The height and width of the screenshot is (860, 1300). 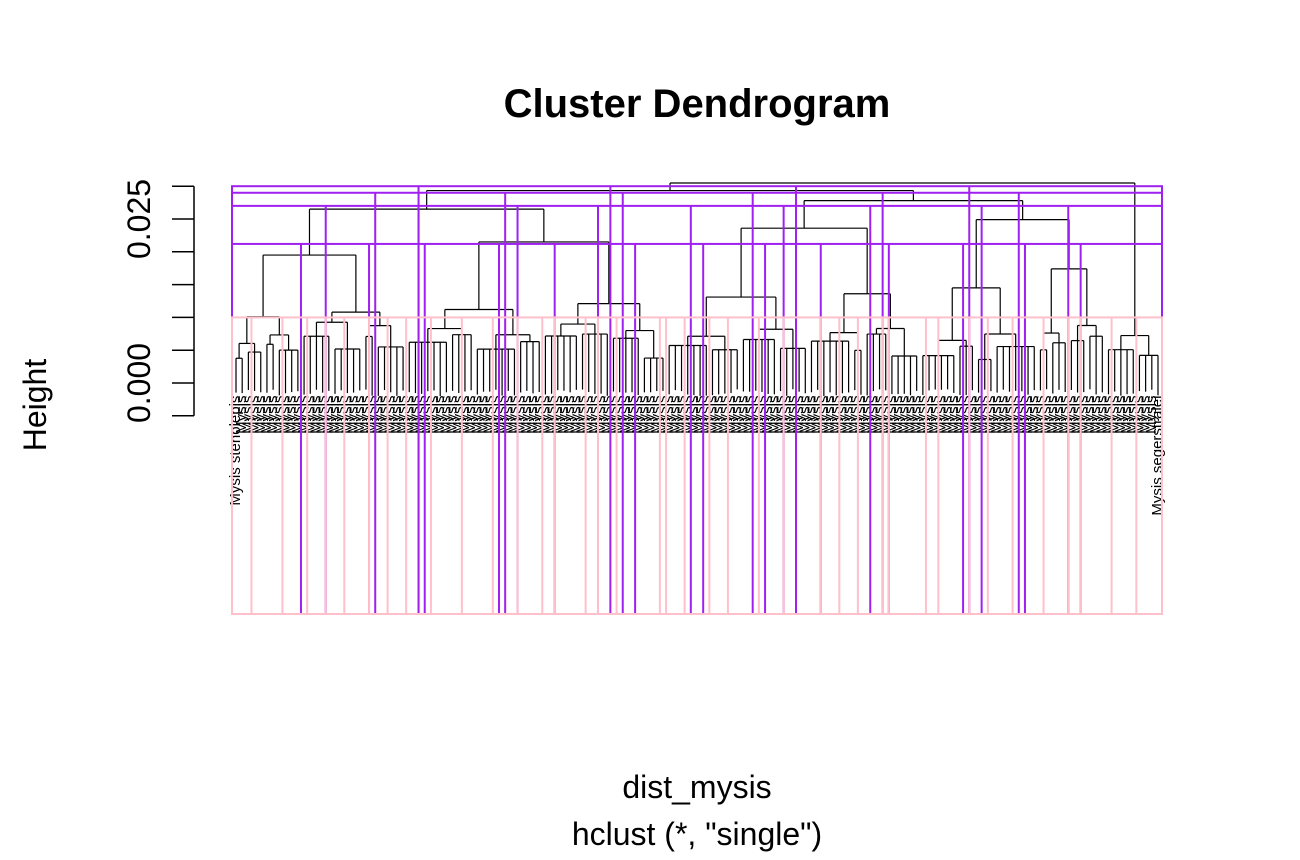 What do you see at coordinates (697, 104) in the screenshot?
I see `chart-title: Cluster Dendrogram` at bounding box center [697, 104].